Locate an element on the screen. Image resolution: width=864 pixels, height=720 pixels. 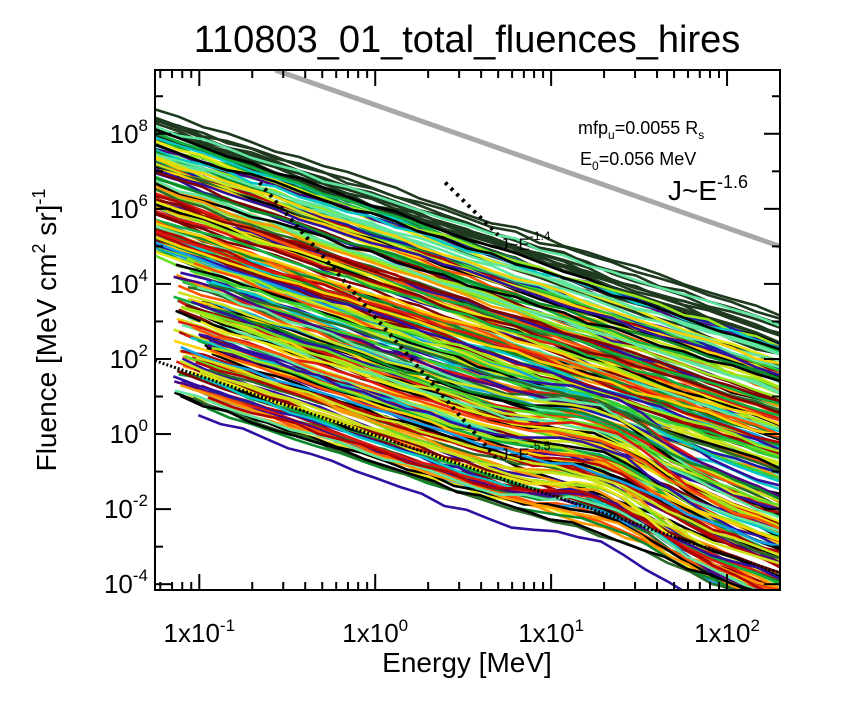
e0-annotation: E0=0.056 MeV is located at coordinates (638, 161).